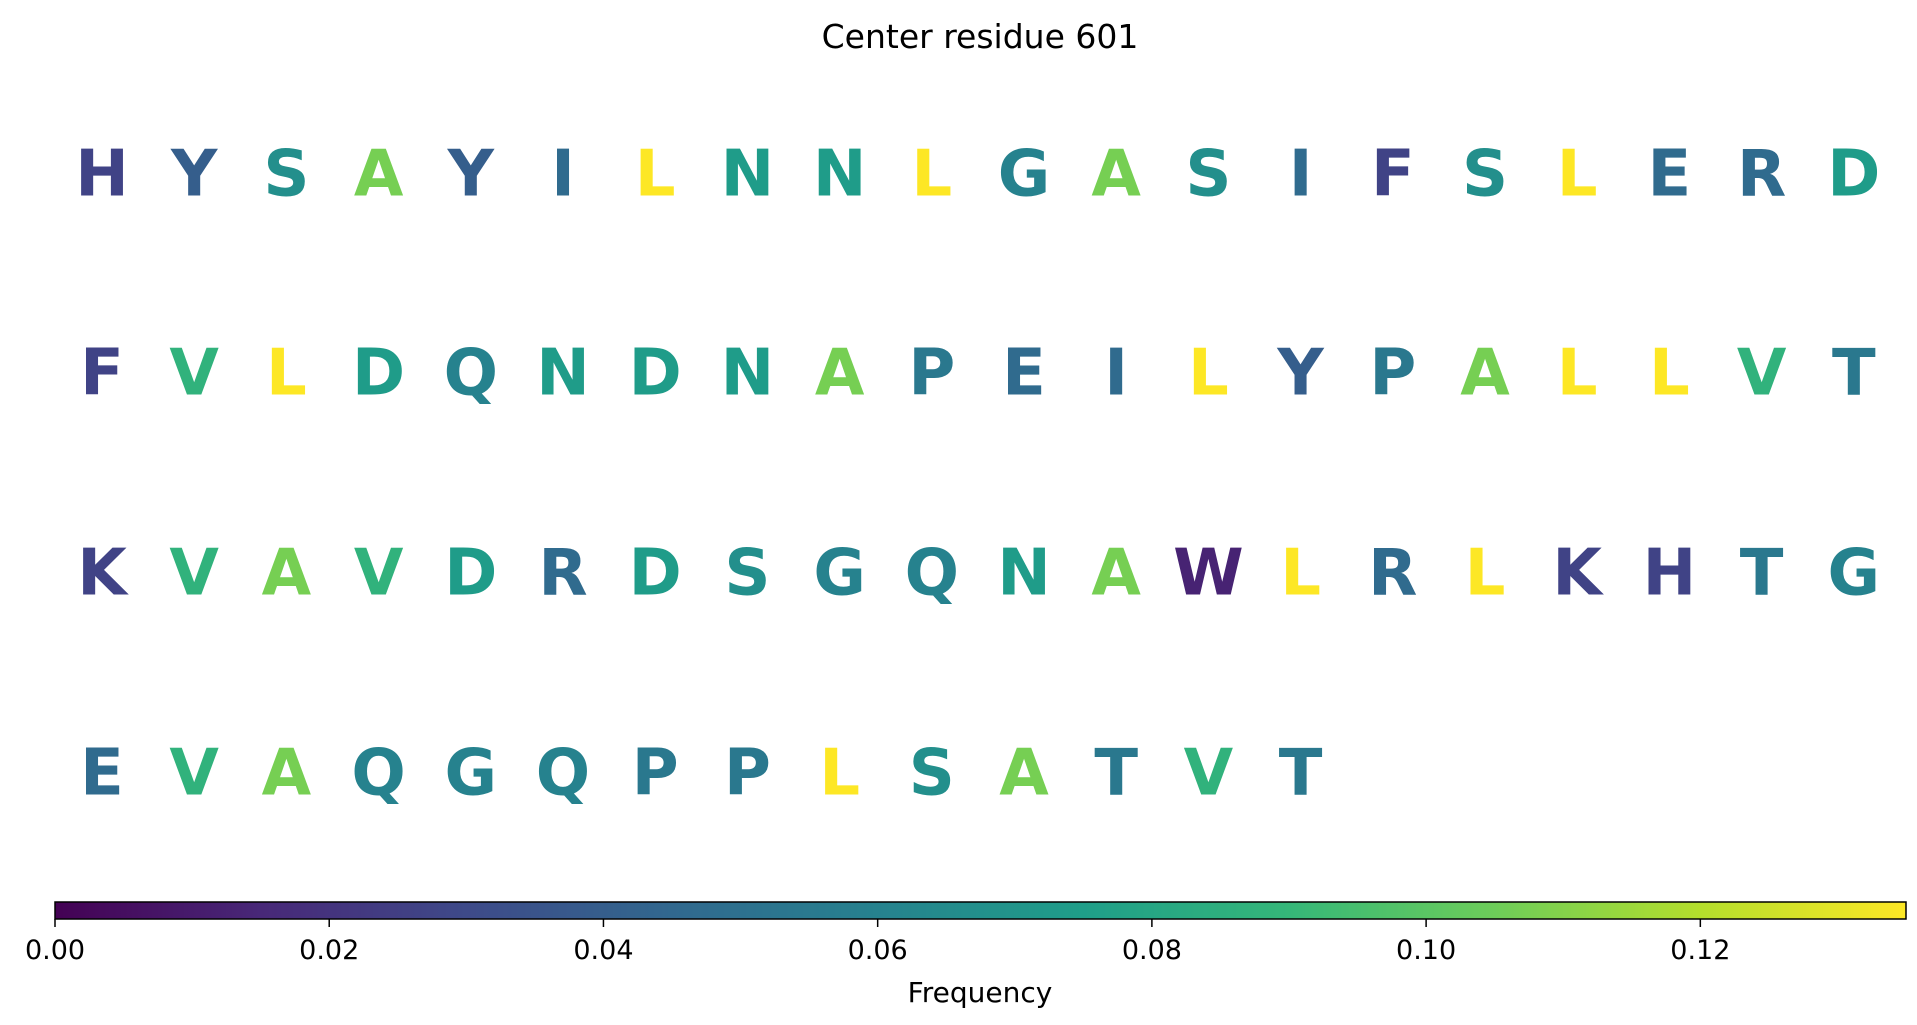 This screenshot has width=1917, height=1025. I want to click on colorbar-tick-label: 0.04, so click(603, 950).